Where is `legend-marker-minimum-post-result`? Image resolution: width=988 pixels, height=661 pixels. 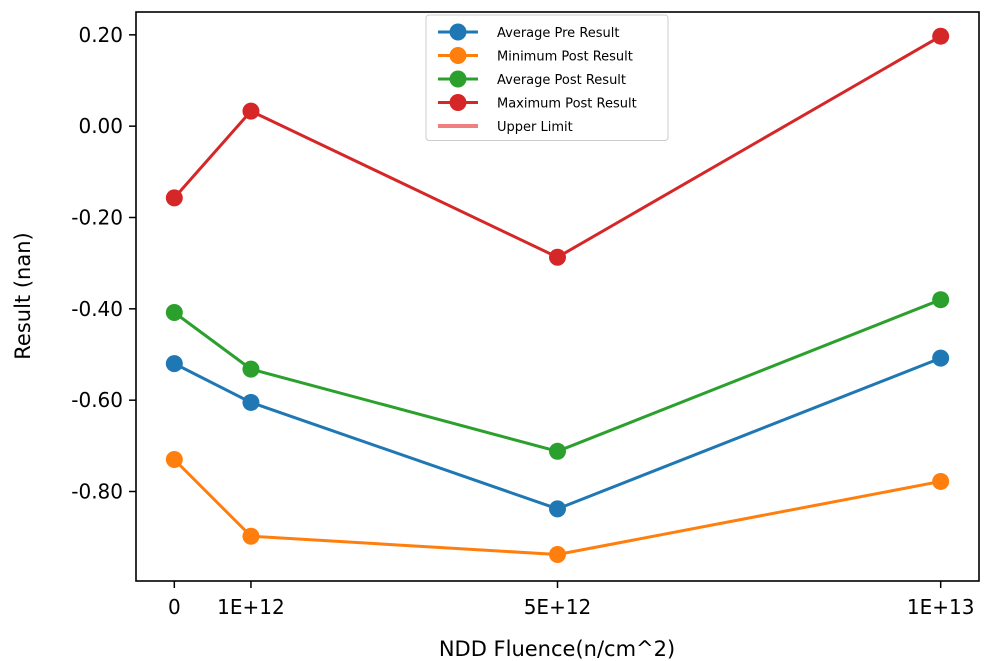 legend-marker-minimum-post-result is located at coordinates (458, 55).